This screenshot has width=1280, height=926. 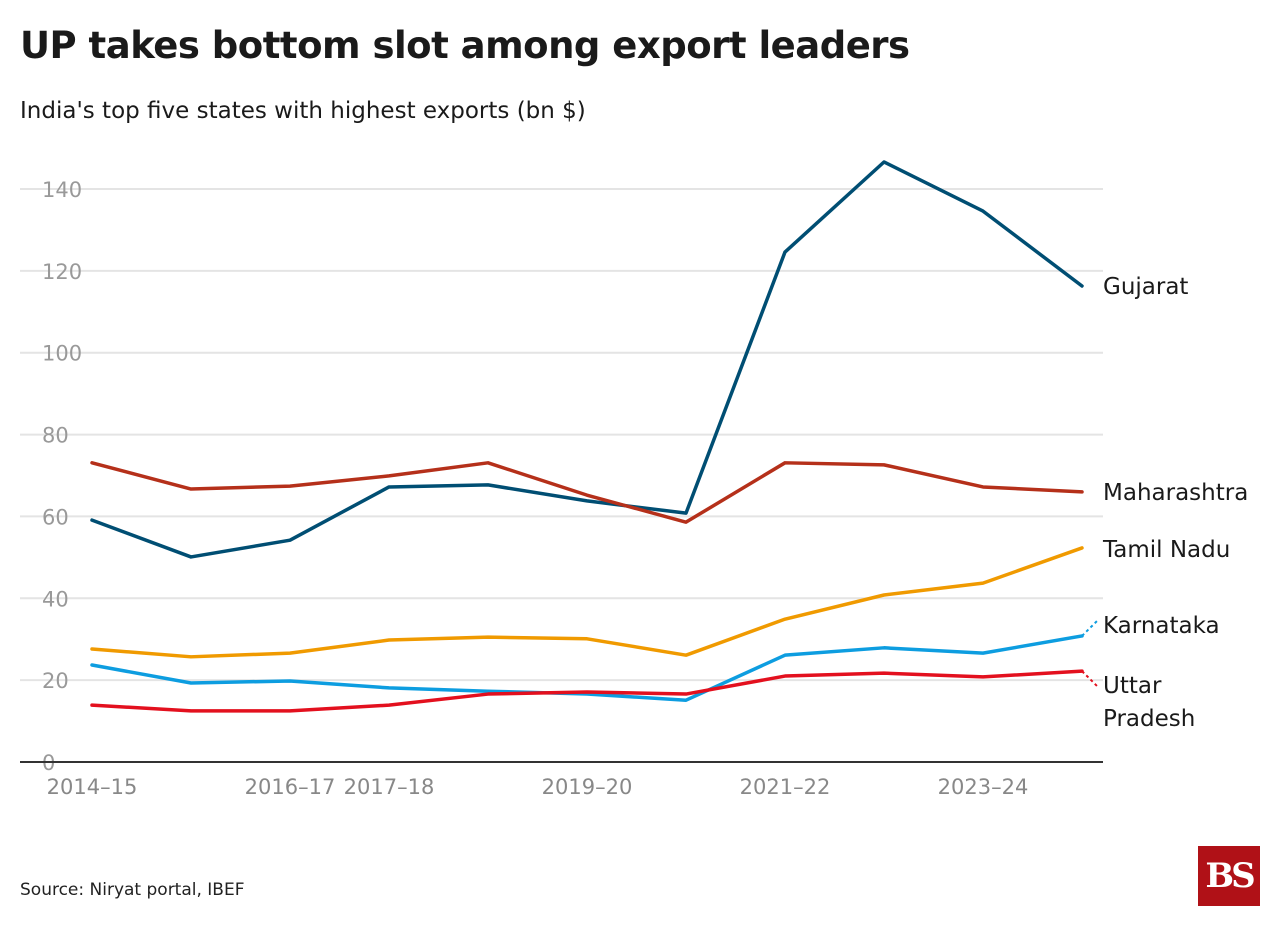 I want to click on series-label: Pradesh, so click(x=1149, y=719).